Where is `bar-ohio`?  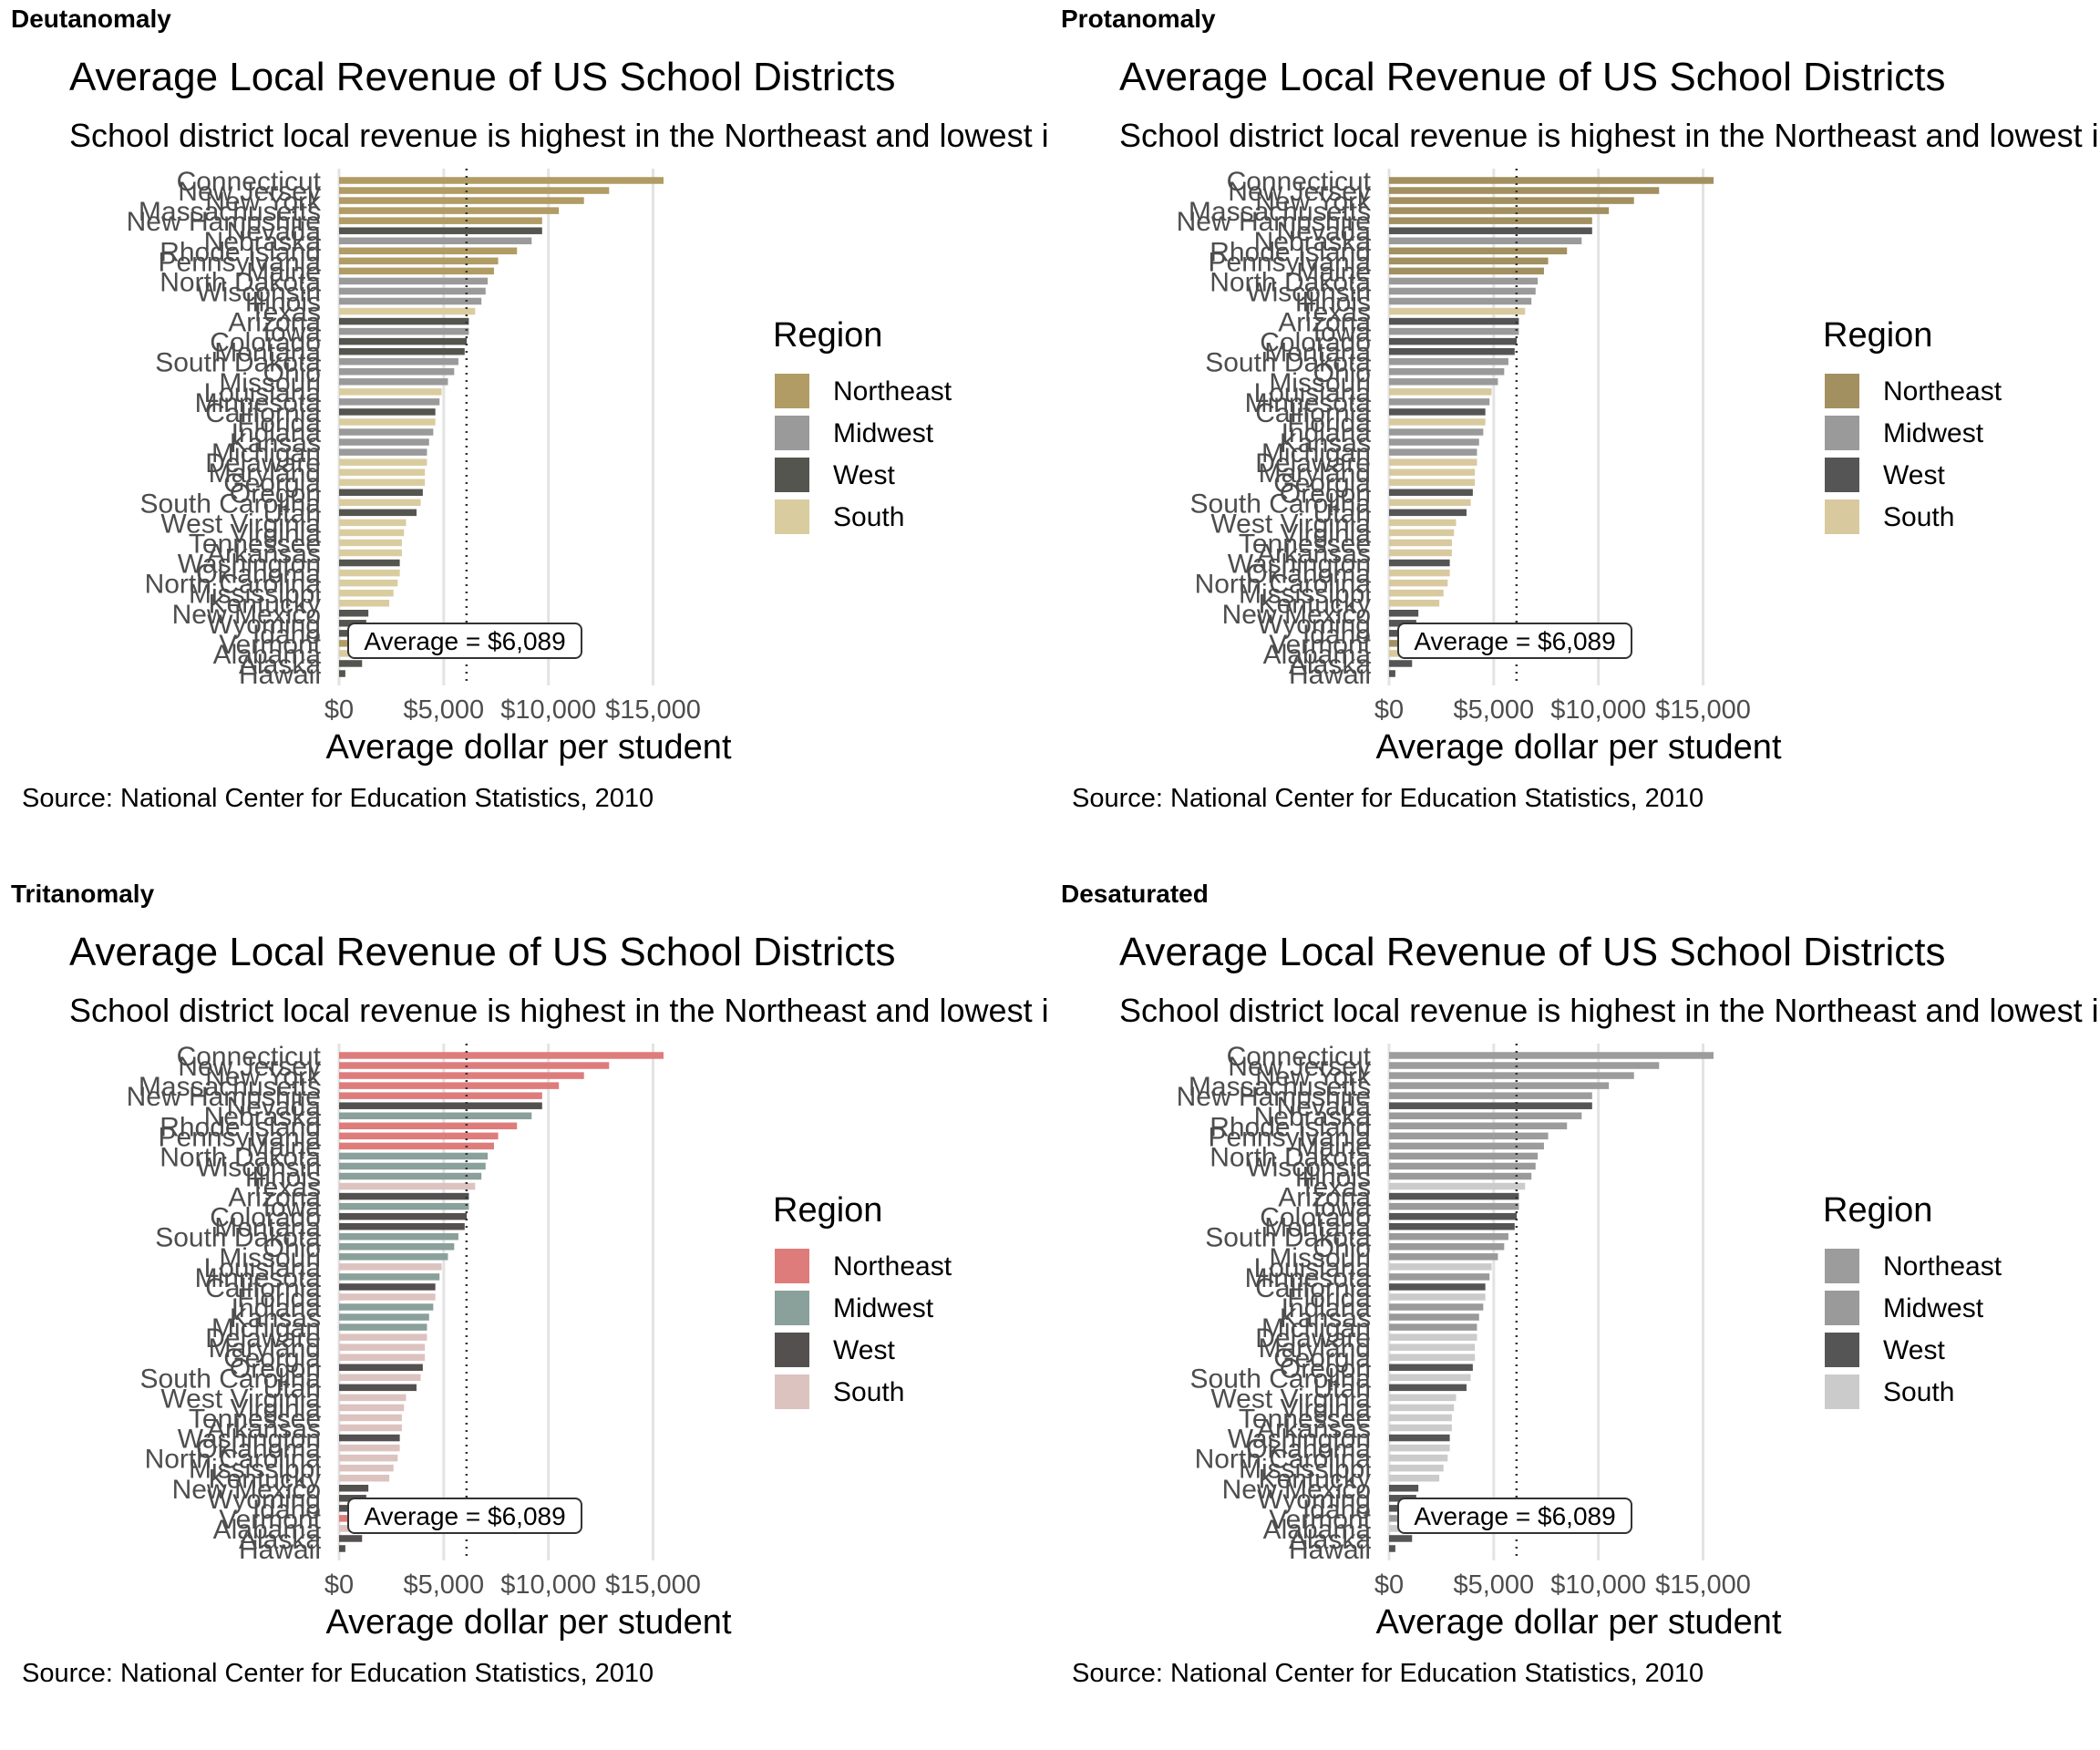 bar-ohio is located at coordinates (1447, 1247).